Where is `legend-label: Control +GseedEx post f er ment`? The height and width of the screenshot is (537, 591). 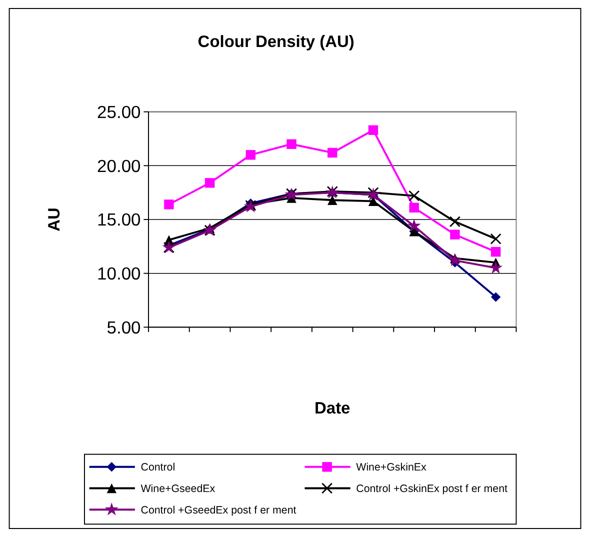
legend-label: Control +GseedEx post f er ment is located at coordinates (218, 510).